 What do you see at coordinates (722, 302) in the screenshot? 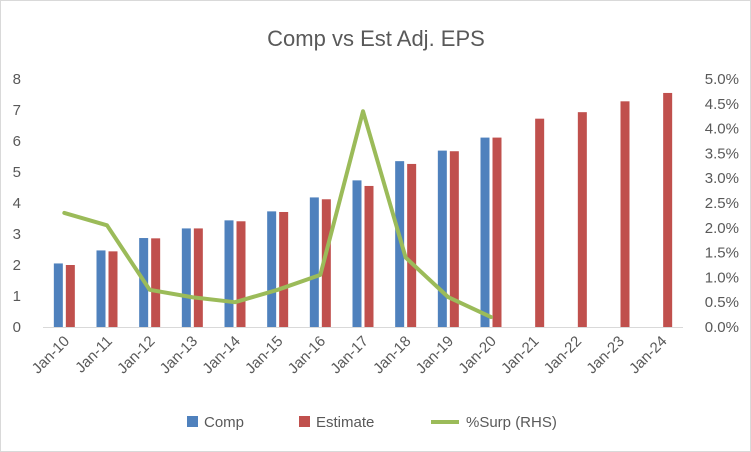
I see `right-tick-label: 0.5%` at bounding box center [722, 302].